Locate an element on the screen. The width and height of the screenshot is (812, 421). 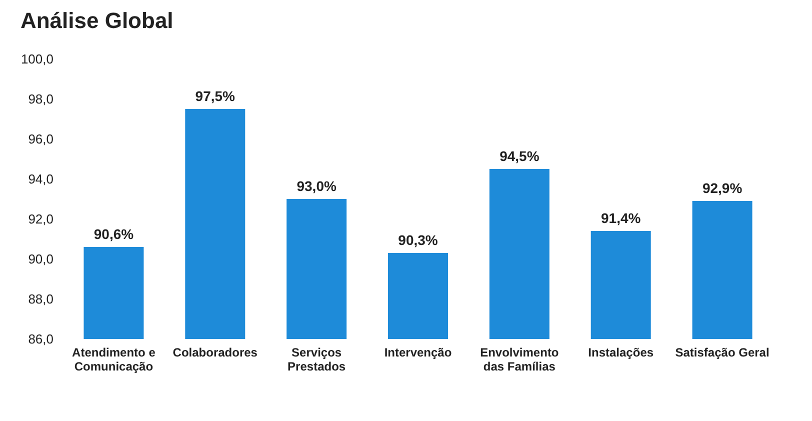
y-tick-label: 98,0 is located at coordinates (41, 99).